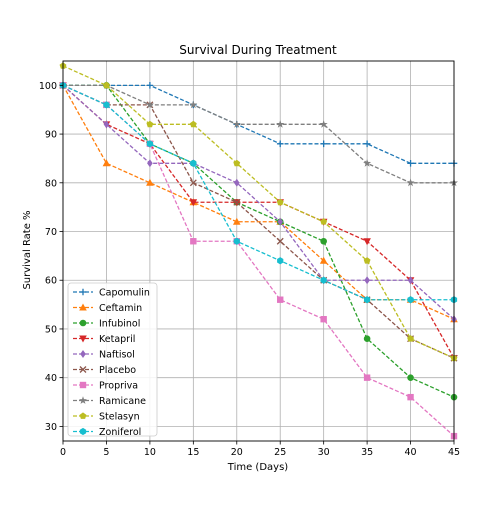 The width and height of the screenshot is (504, 508). I want to click on legend-marker-zoniferol, so click(83, 431).